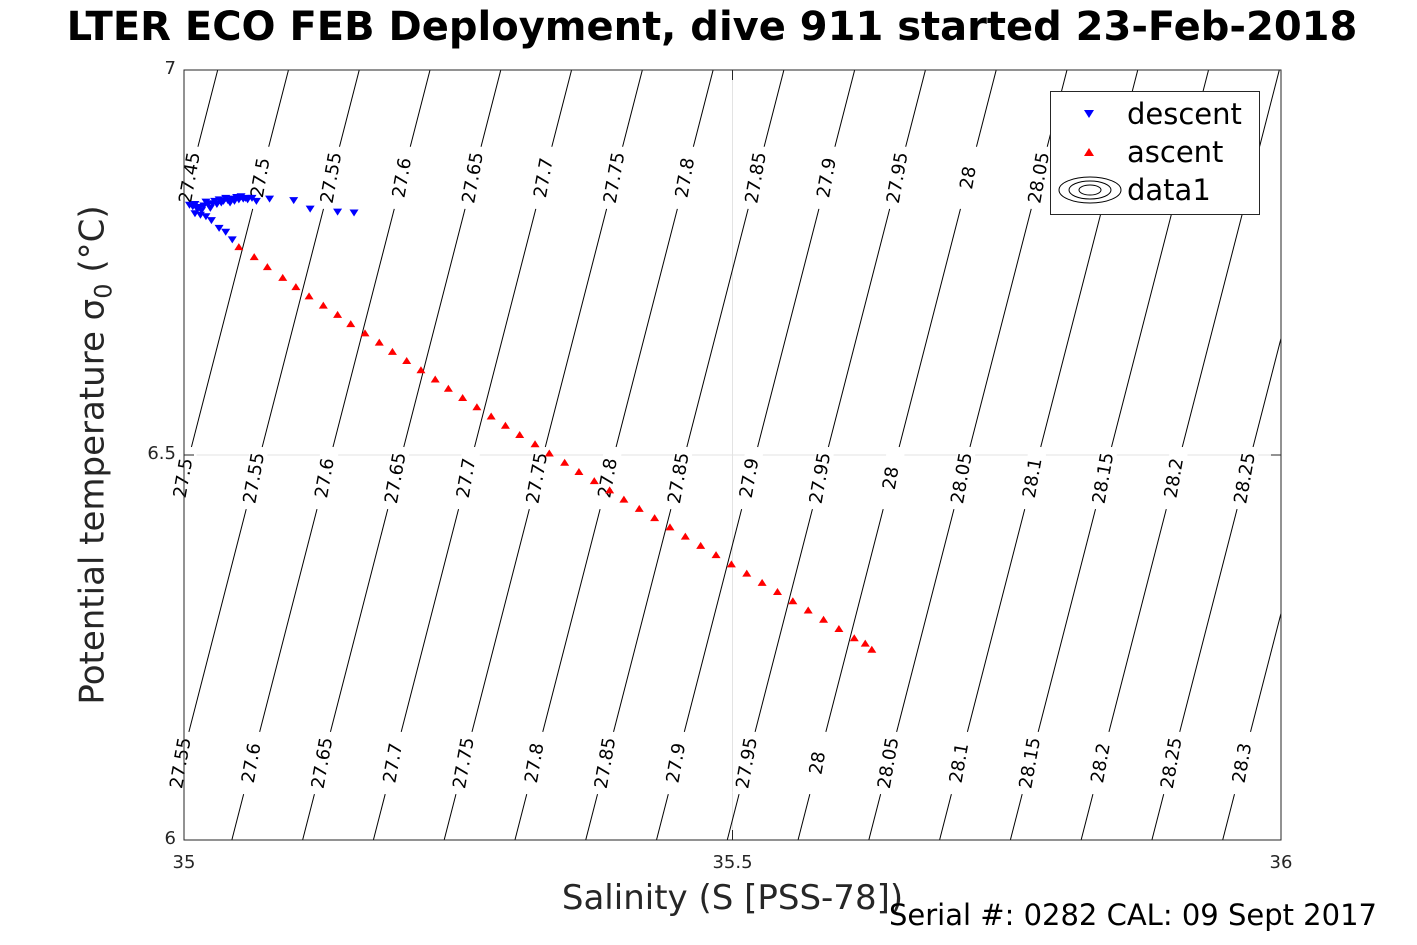  I want to click on isopycnal-line, so click(1251, 725).